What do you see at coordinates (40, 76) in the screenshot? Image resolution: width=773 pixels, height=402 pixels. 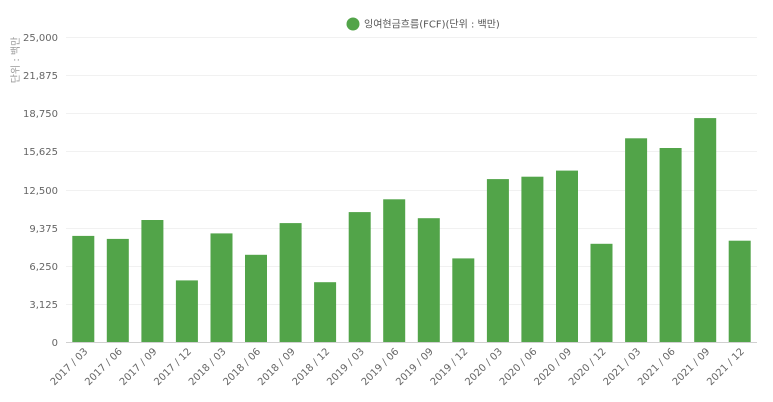 I see `y-tick-label: 21,875` at bounding box center [40, 76].